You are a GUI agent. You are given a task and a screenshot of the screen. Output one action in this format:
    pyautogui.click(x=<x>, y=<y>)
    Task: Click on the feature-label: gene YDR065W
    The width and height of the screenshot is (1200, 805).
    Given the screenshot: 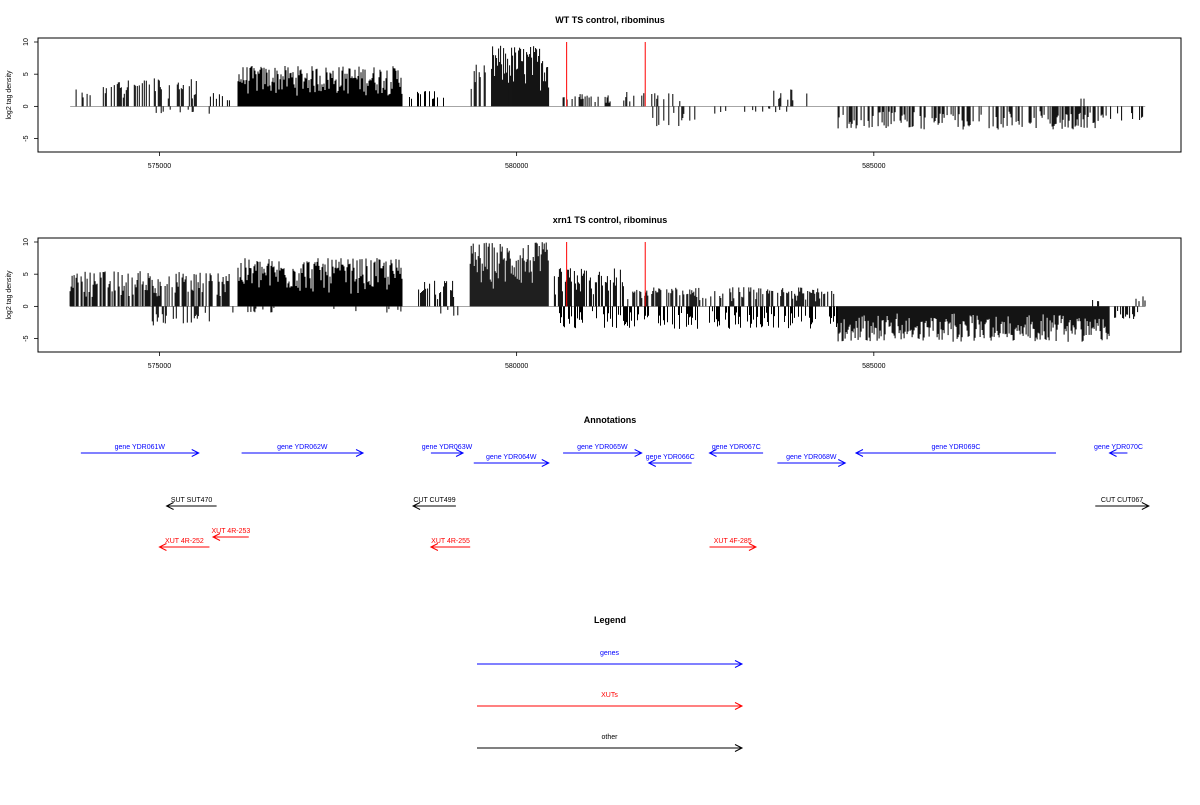 What is the action you would take?
    pyautogui.click(x=602, y=447)
    